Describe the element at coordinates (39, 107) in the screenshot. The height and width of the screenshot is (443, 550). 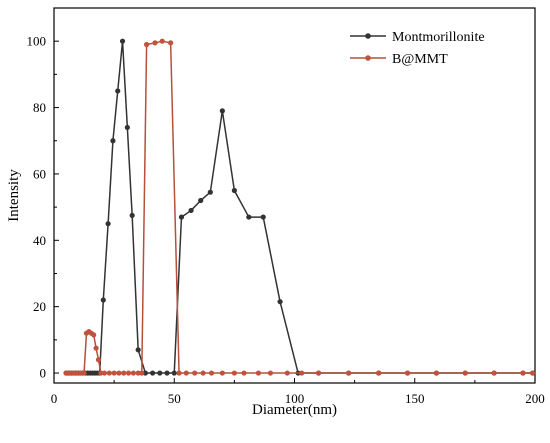
I see `y-tick-label: 80` at that location.